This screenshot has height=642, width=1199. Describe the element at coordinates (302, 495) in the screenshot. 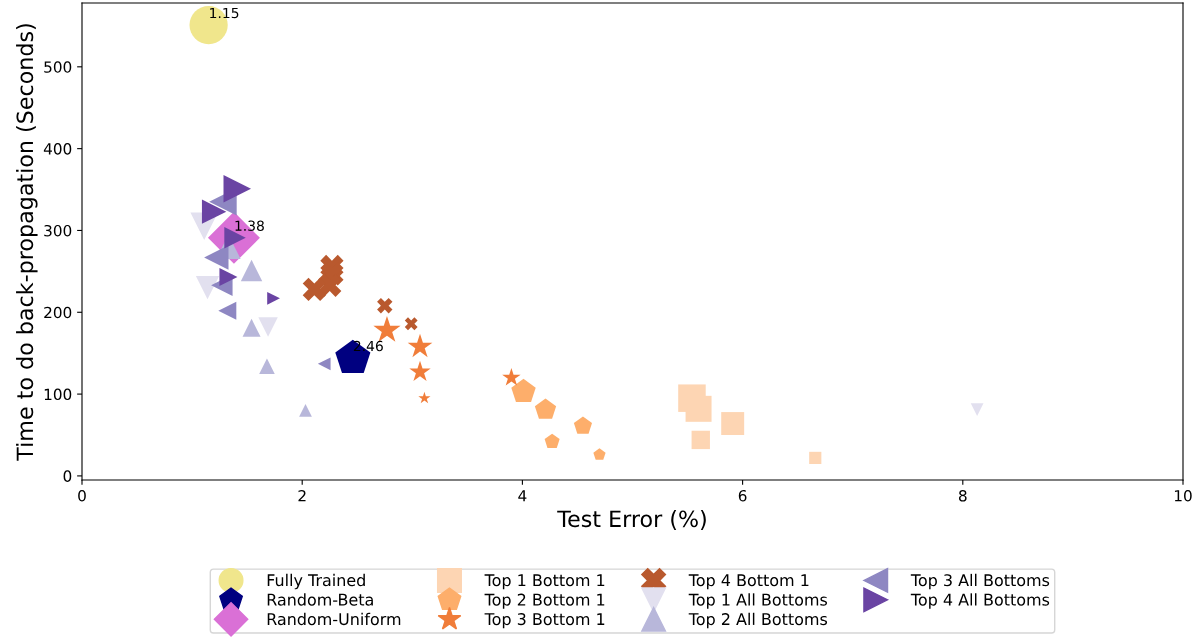

I see `x-tick-label: 2` at that location.